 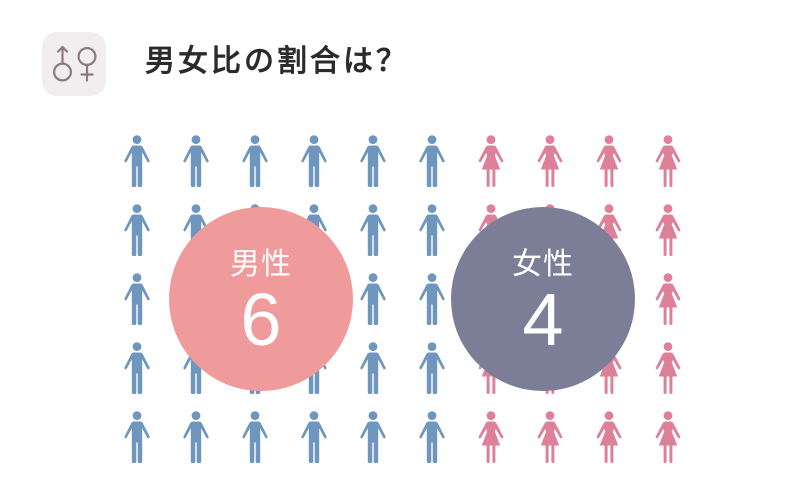 I want to click on male-value: 6, so click(x=261, y=319).